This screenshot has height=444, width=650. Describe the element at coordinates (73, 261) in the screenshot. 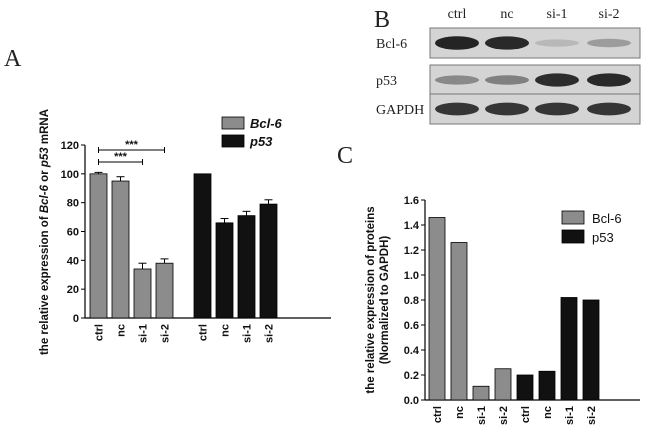

I see `y-tick-label: 40` at that location.